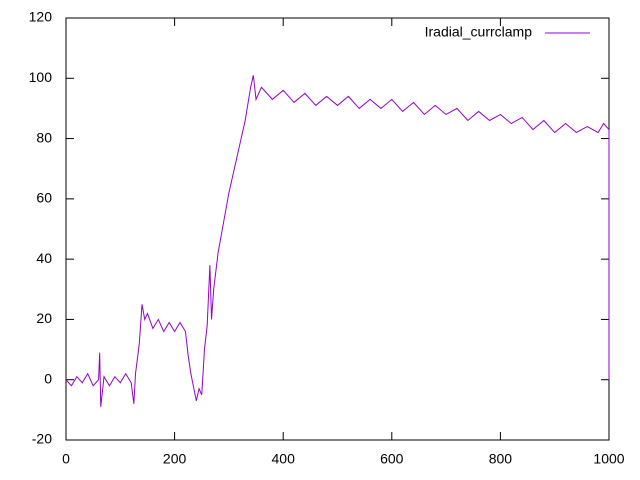  I want to click on y-tick-label: 60, so click(44, 198).